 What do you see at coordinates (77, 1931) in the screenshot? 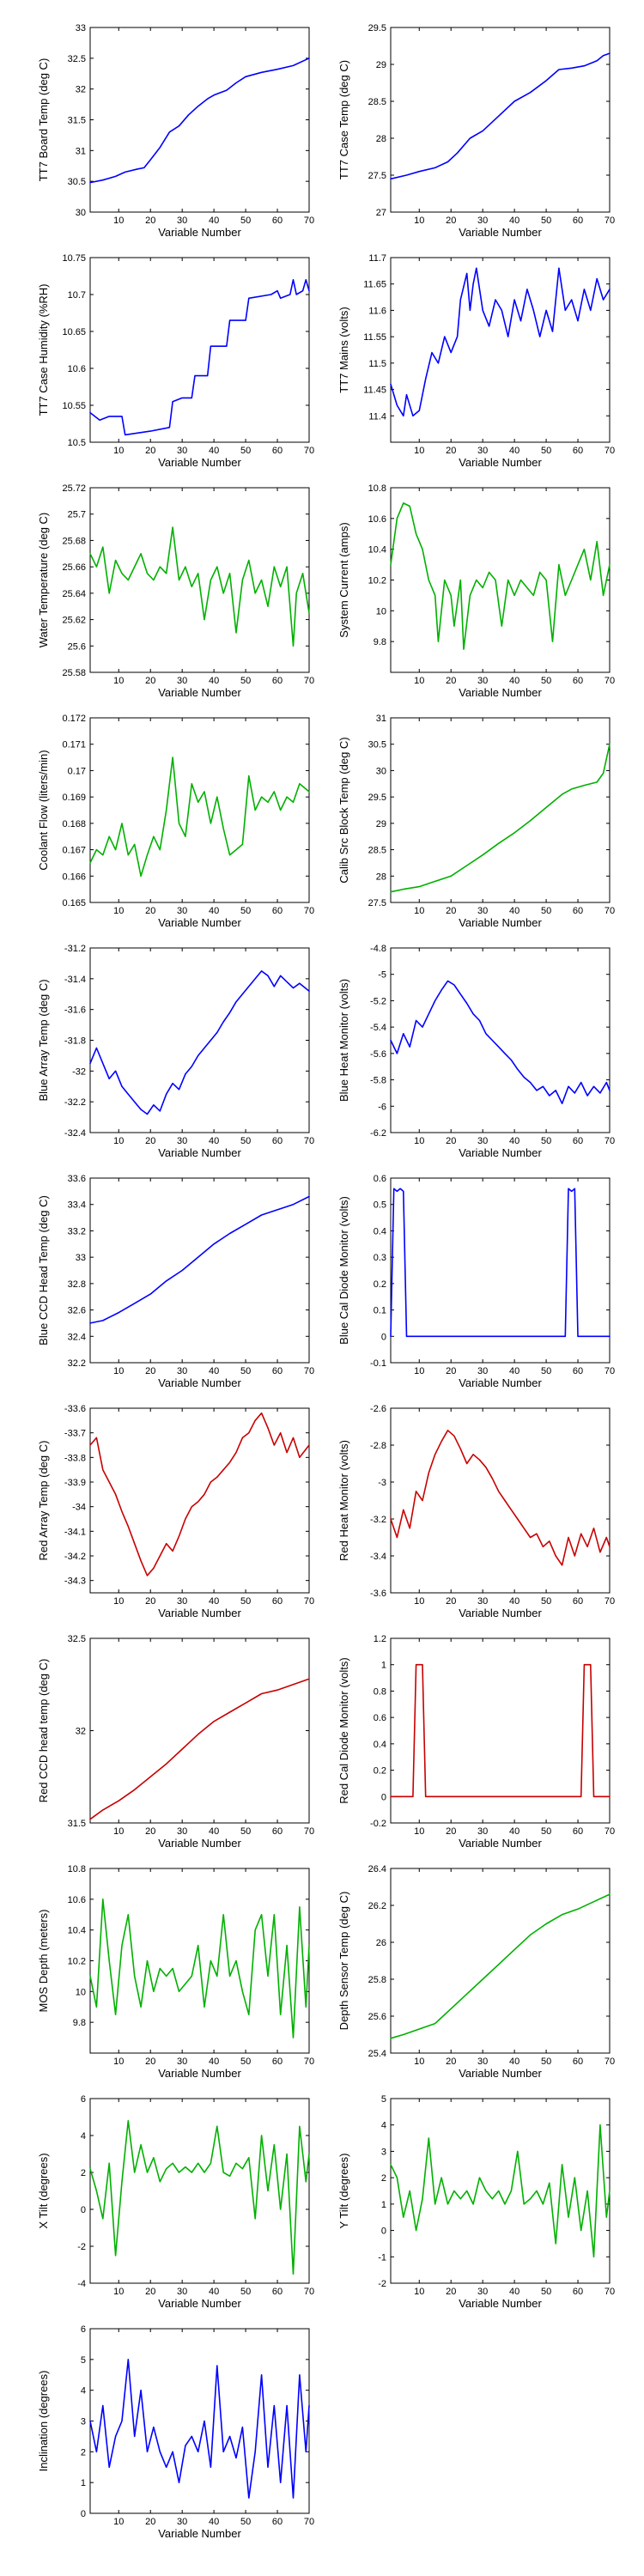
I see `y-tick-label: 10.4` at bounding box center [77, 1931].